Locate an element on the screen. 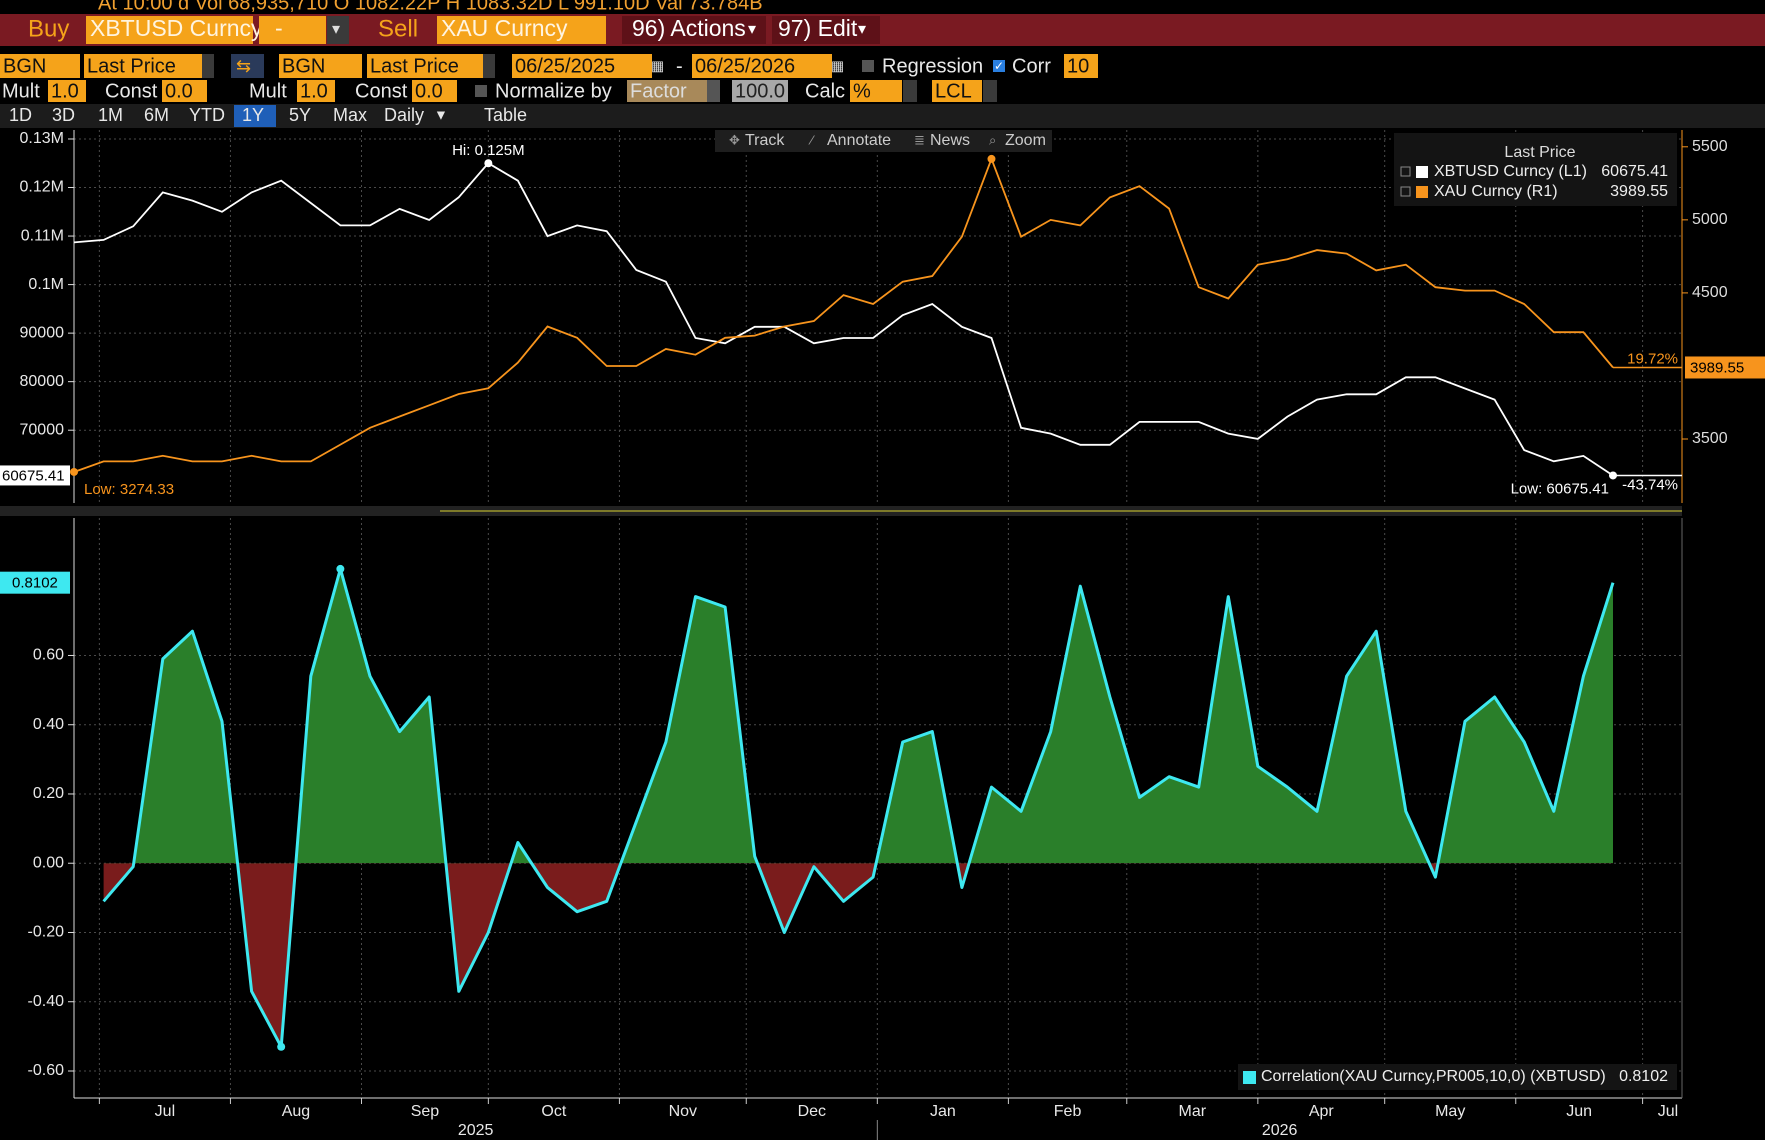 The image size is (1765, 1140). y-tick-label: 0.12M is located at coordinates (42, 187).